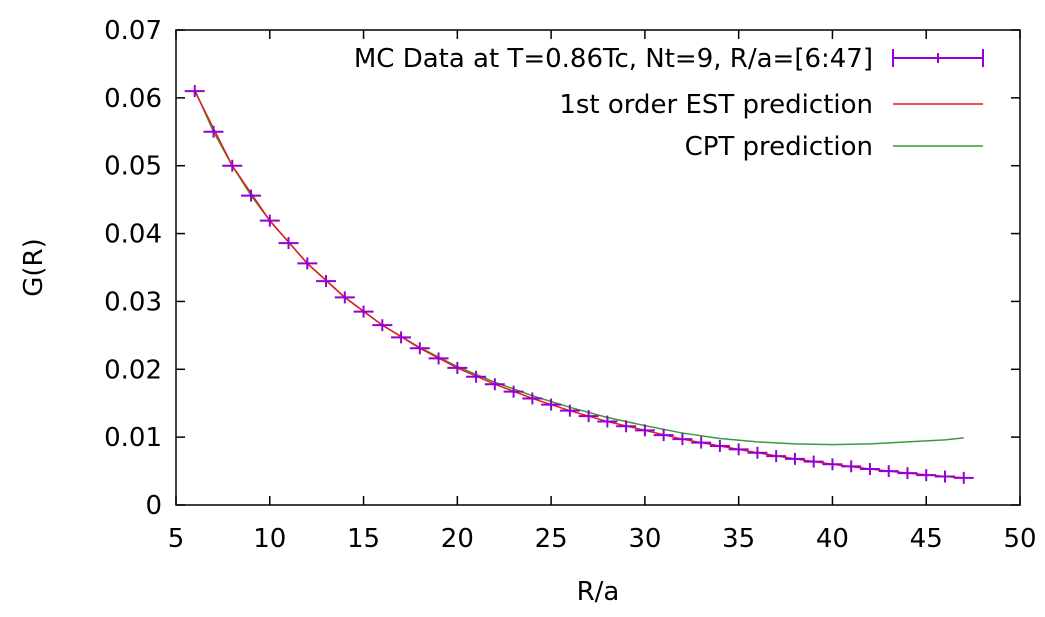  I want to click on x-tick-label: 15, so click(363, 539).